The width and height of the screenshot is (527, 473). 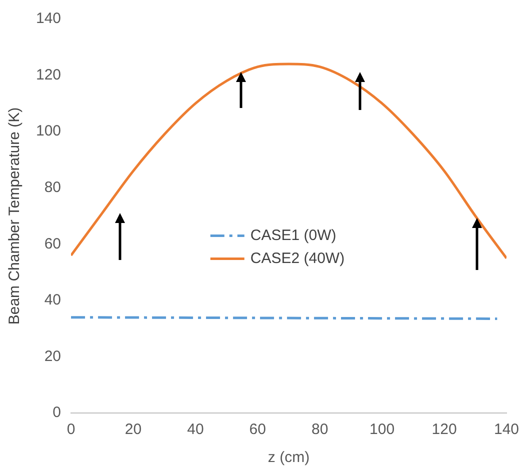 I want to click on x-tick-label: 40, so click(x=195, y=429).